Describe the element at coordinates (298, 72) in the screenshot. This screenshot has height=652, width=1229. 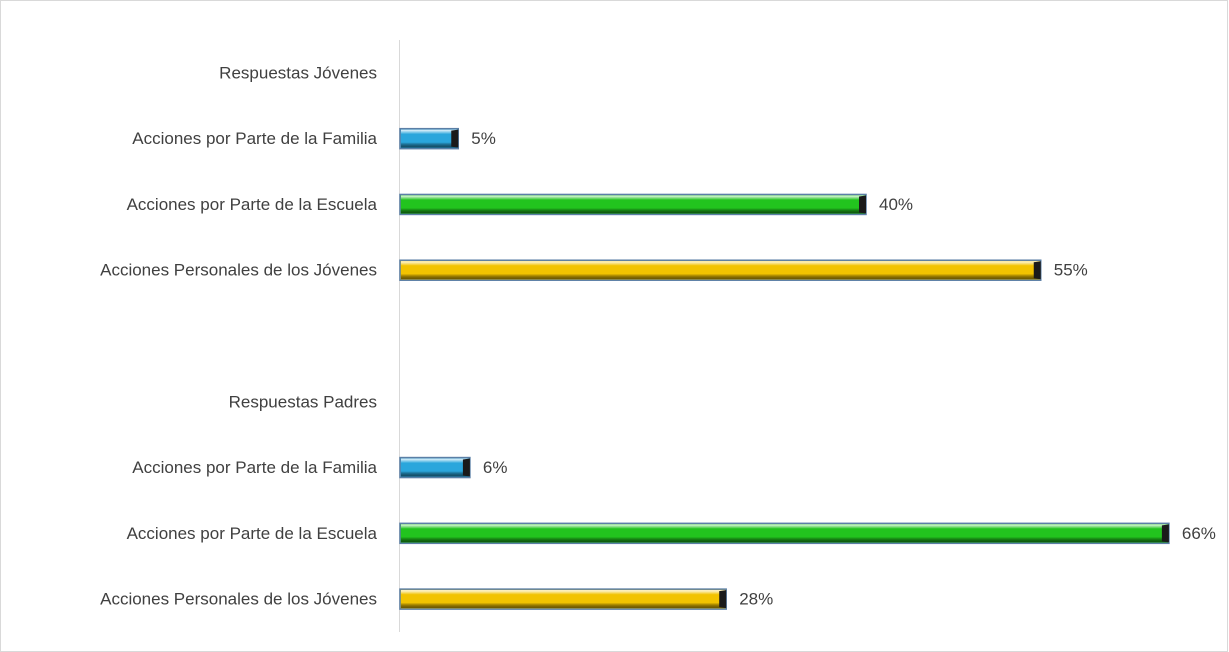
I see `category-label: Respuestas Jóvenes` at that location.